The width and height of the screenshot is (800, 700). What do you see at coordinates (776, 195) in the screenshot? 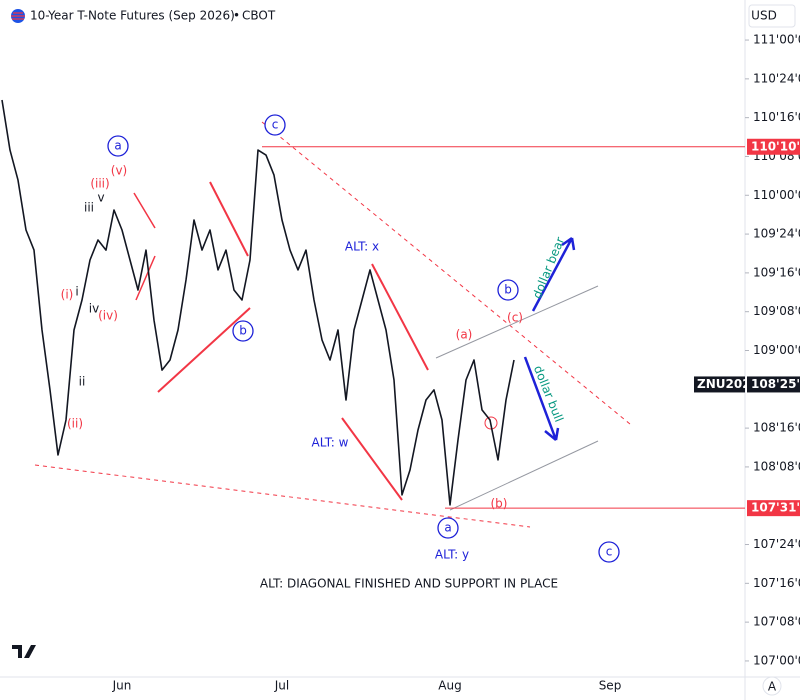
I see `y-tick-label: 110'00'0` at bounding box center [776, 195].